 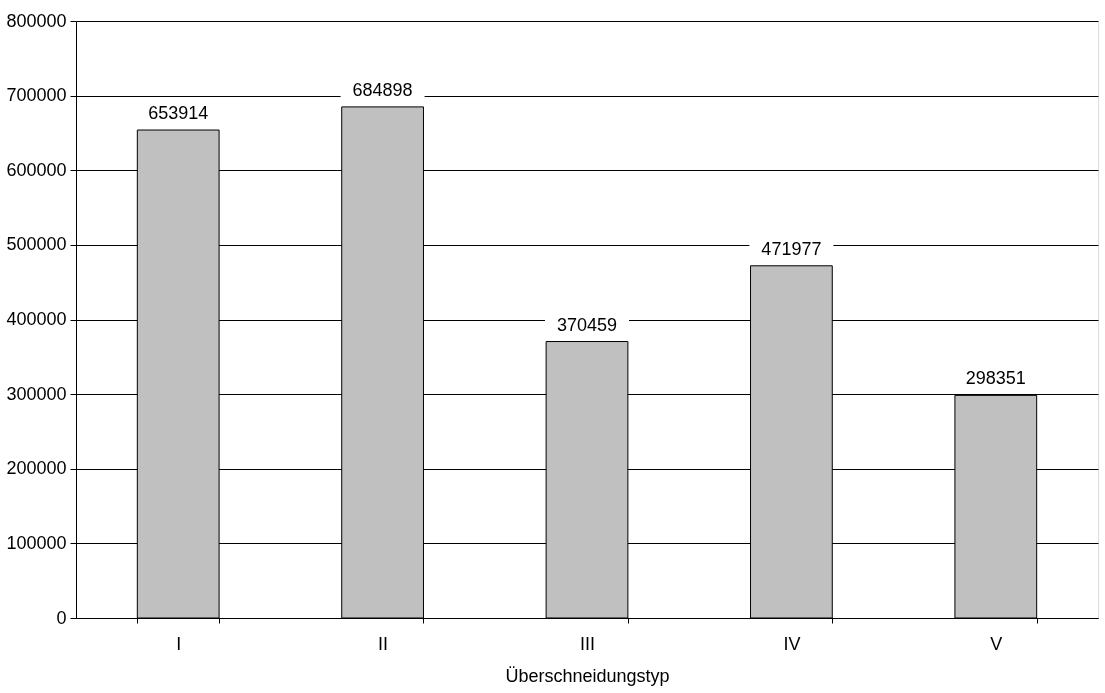 What do you see at coordinates (179, 643) in the screenshot?
I see `x-tick-label: I` at bounding box center [179, 643].